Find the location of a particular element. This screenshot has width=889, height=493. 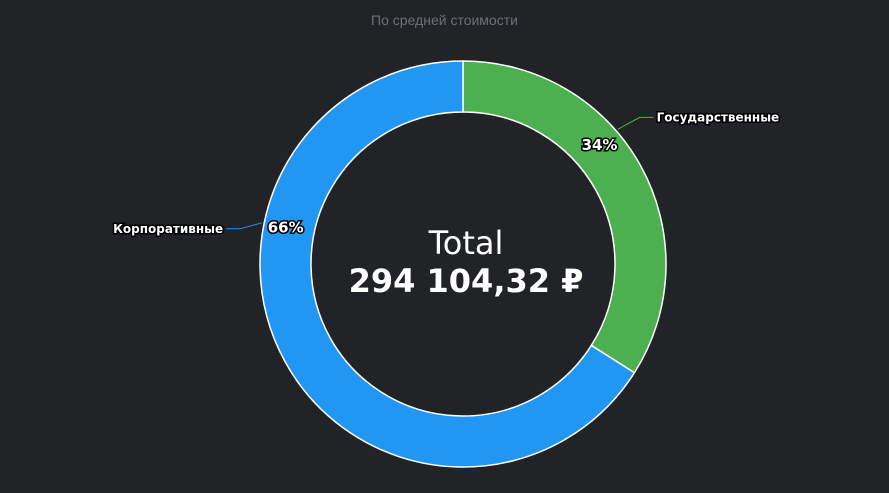

percent-label-0: 34% is located at coordinates (600, 145).